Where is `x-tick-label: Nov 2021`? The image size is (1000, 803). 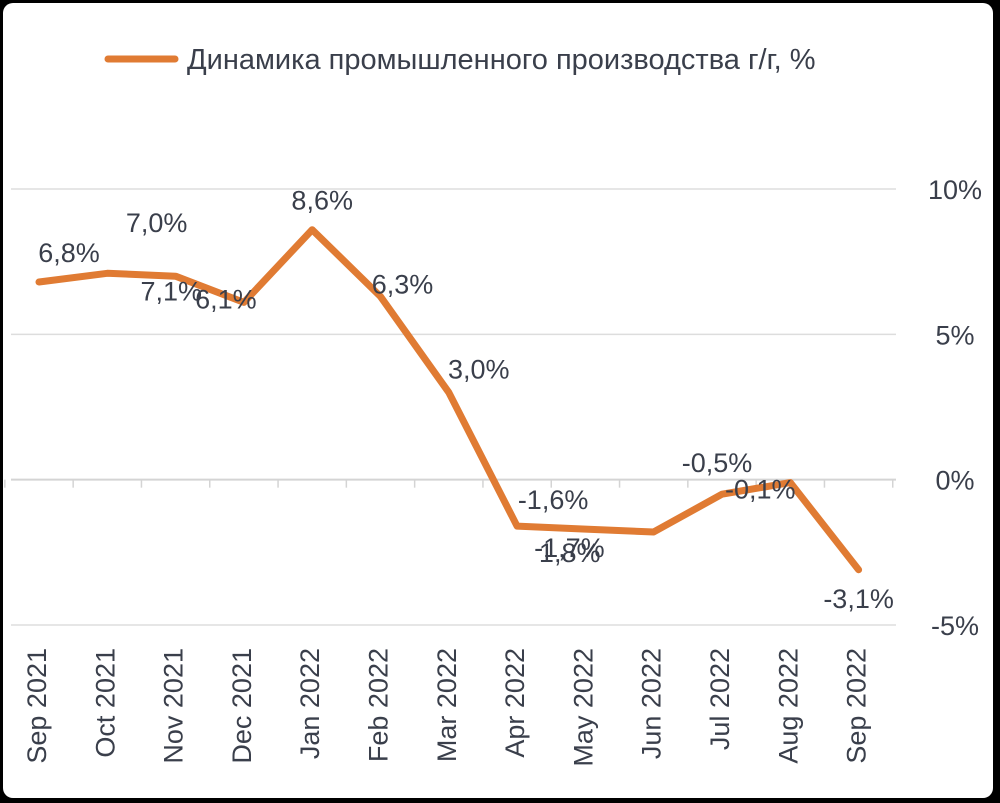
x-tick-label: Nov 2021 is located at coordinates (174, 706).